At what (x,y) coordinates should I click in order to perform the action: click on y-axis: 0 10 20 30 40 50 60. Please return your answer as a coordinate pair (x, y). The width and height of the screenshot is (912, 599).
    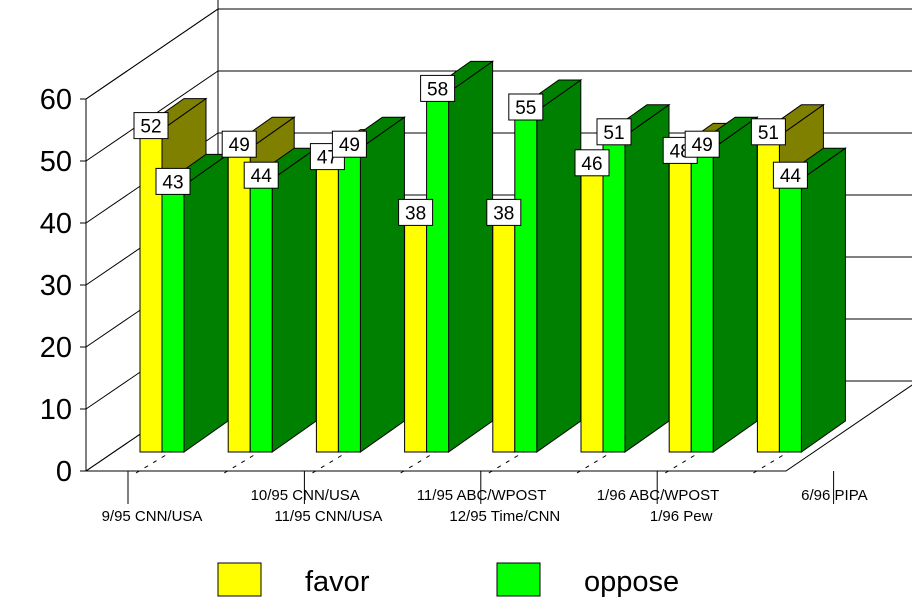
    Looking at the image, I should click on (63, 286).